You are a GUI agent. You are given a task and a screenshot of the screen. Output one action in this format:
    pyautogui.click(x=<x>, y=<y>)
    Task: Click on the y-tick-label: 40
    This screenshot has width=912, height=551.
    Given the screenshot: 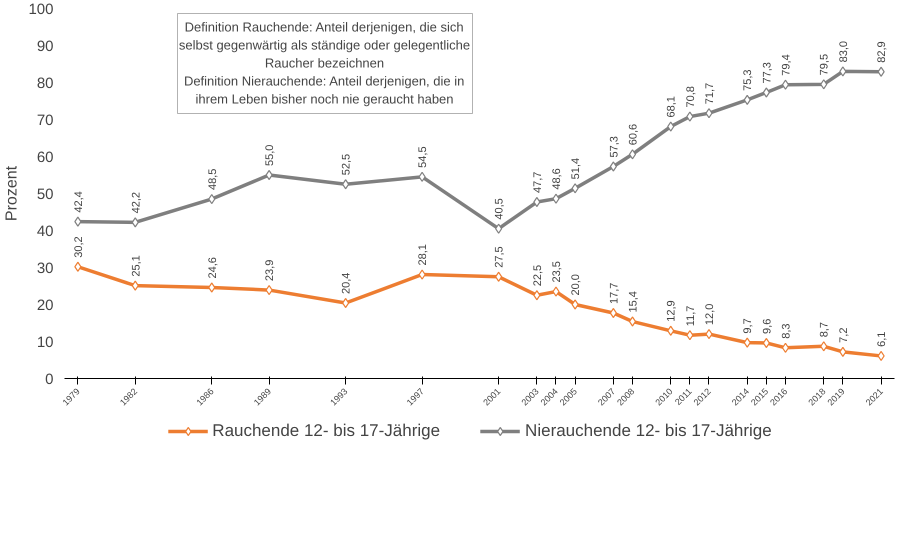 What is the action you would take?
    pyautogui.click(x=45, y=231)
    